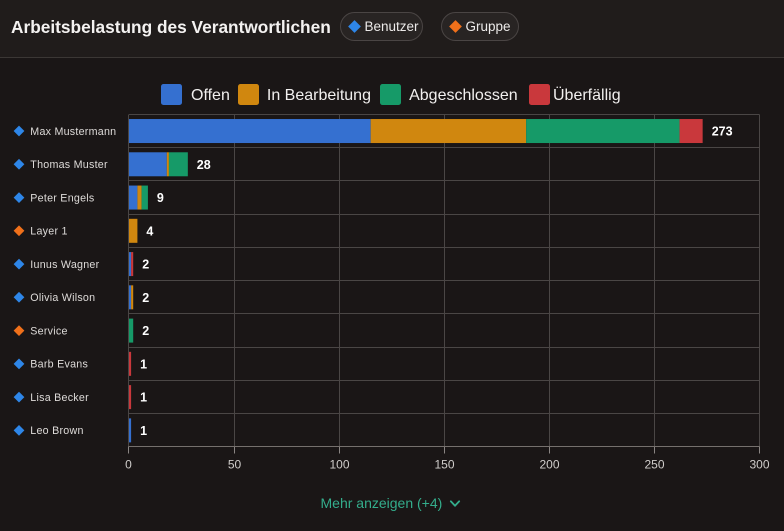 The width and height of the screenshot is (784, 531). Describe the element at coordinates (64, 265) in the screenshot. I see `svg-text: Iunus Wagner` at that location.